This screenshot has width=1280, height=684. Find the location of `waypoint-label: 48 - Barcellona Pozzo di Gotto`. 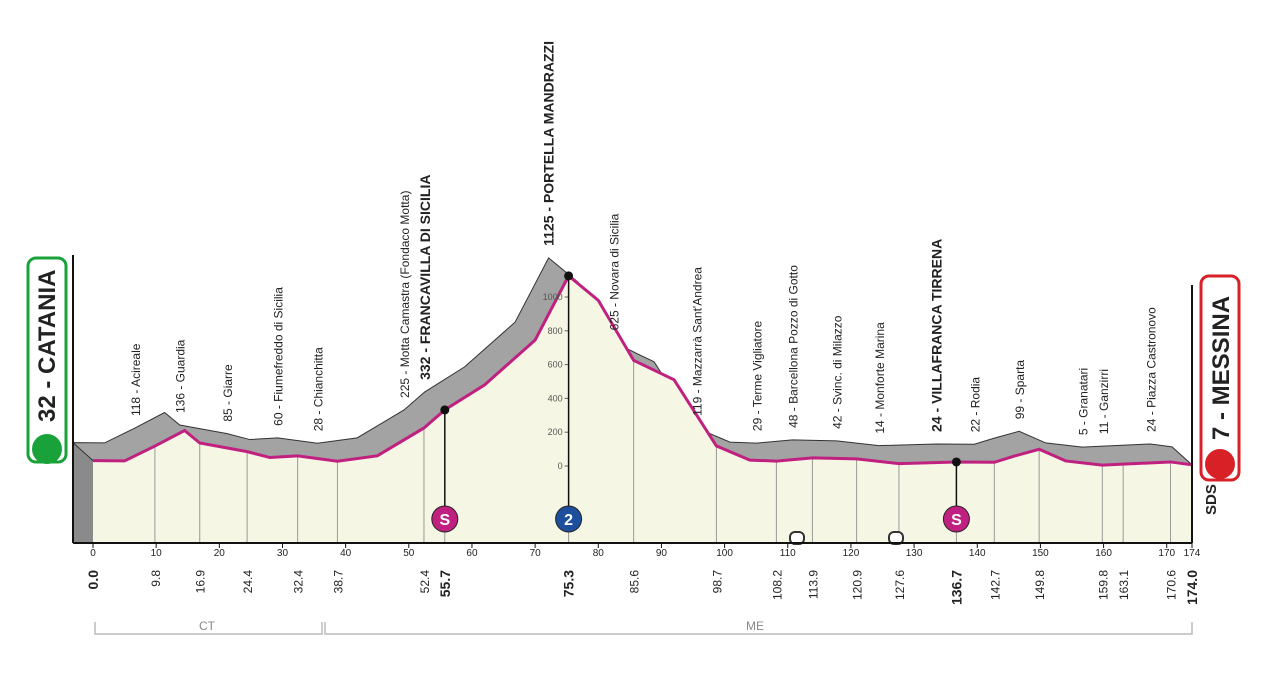

waypoint-label: 48 - Barcellona Pozzo di Gotto is located at coordinates (793, 346).